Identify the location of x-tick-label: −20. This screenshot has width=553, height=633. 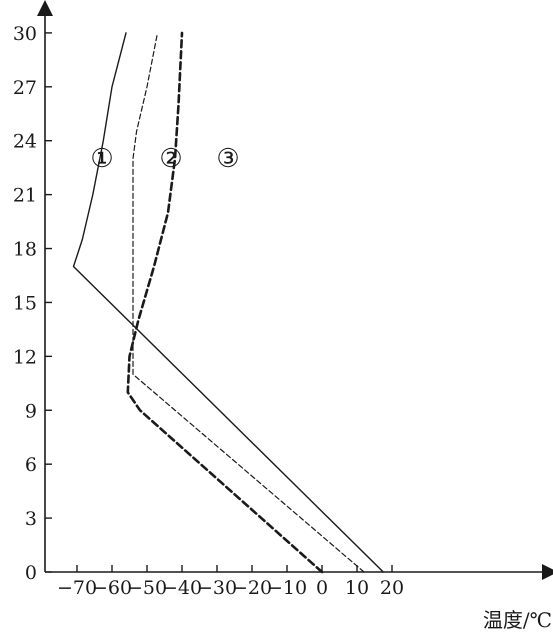
(252, 588).